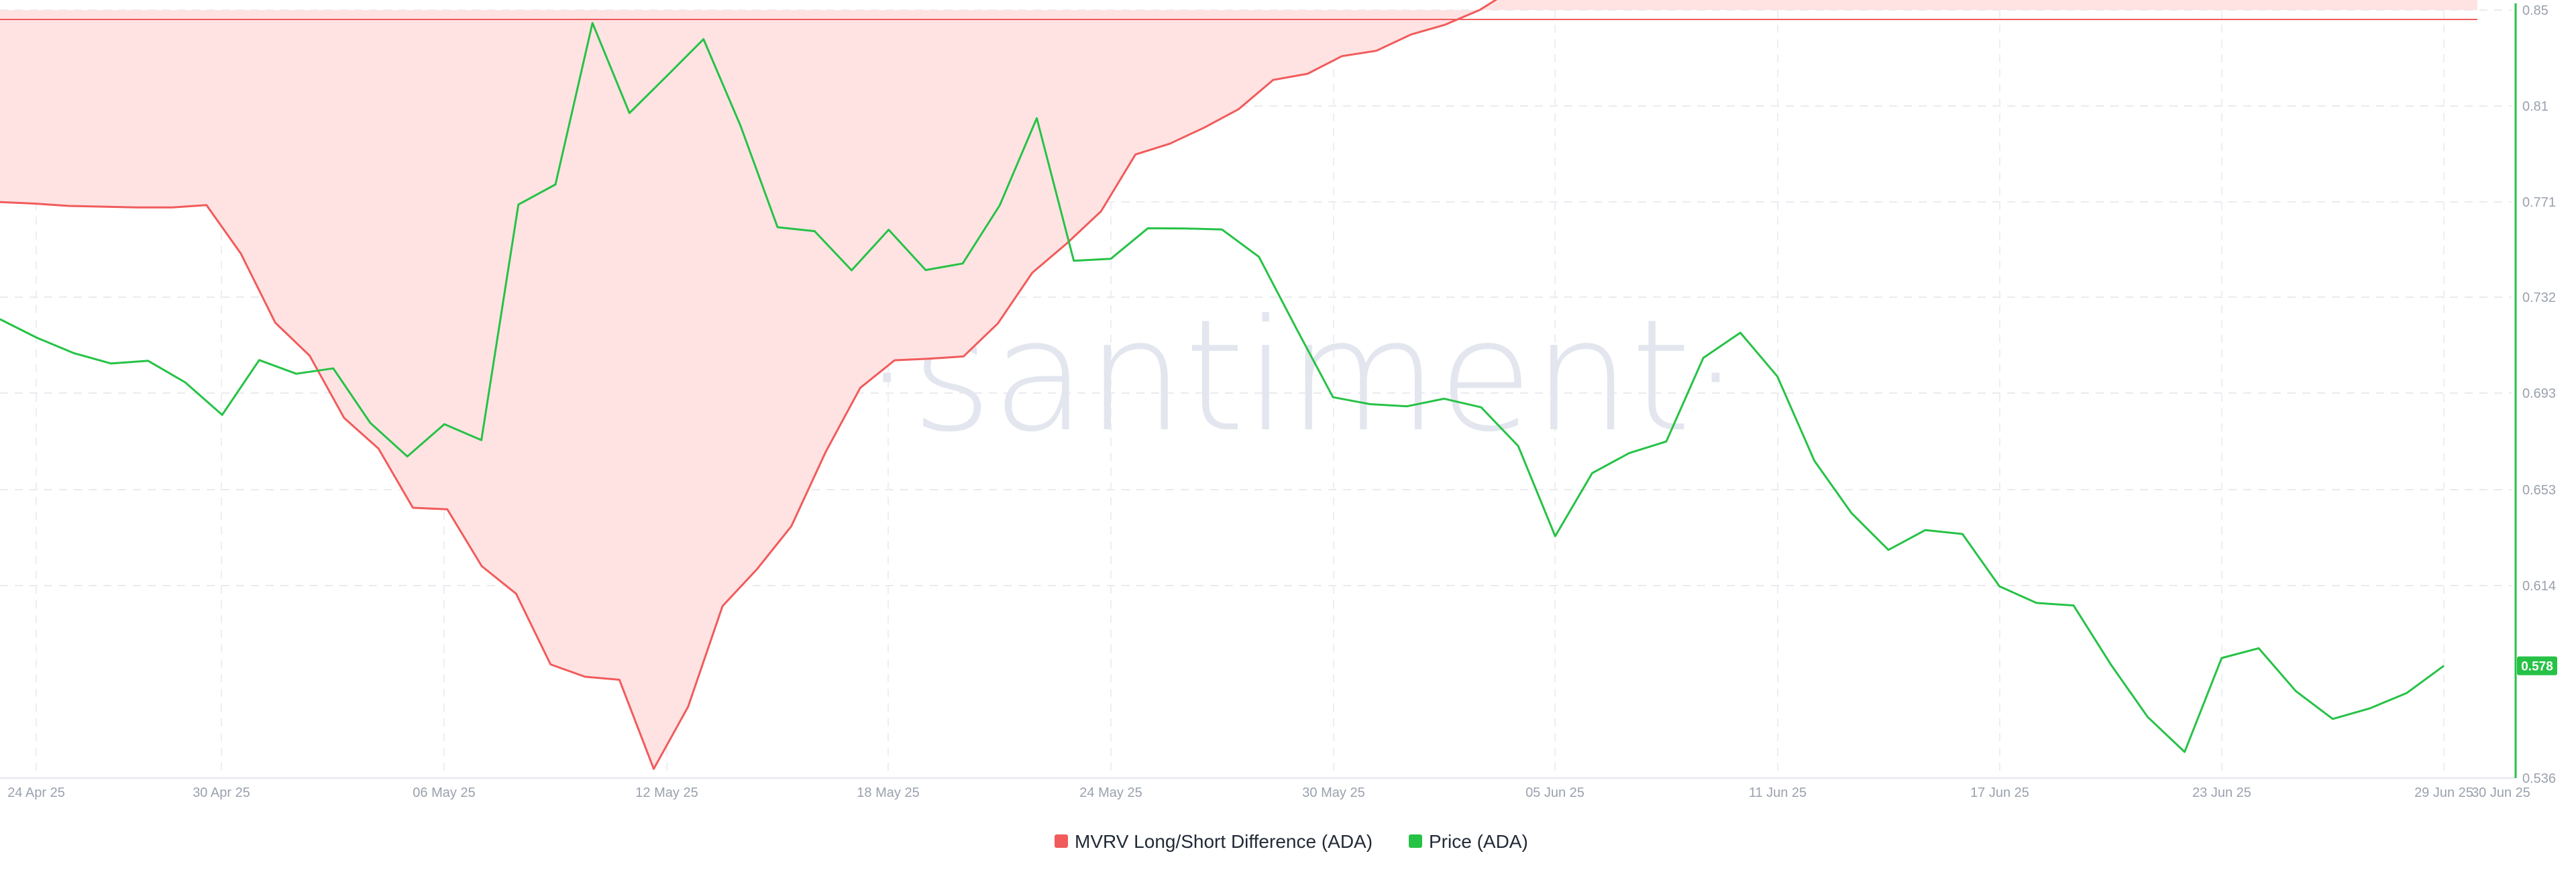  I want to click on x-tick-label: 24 May 25, so click(1110, 793).